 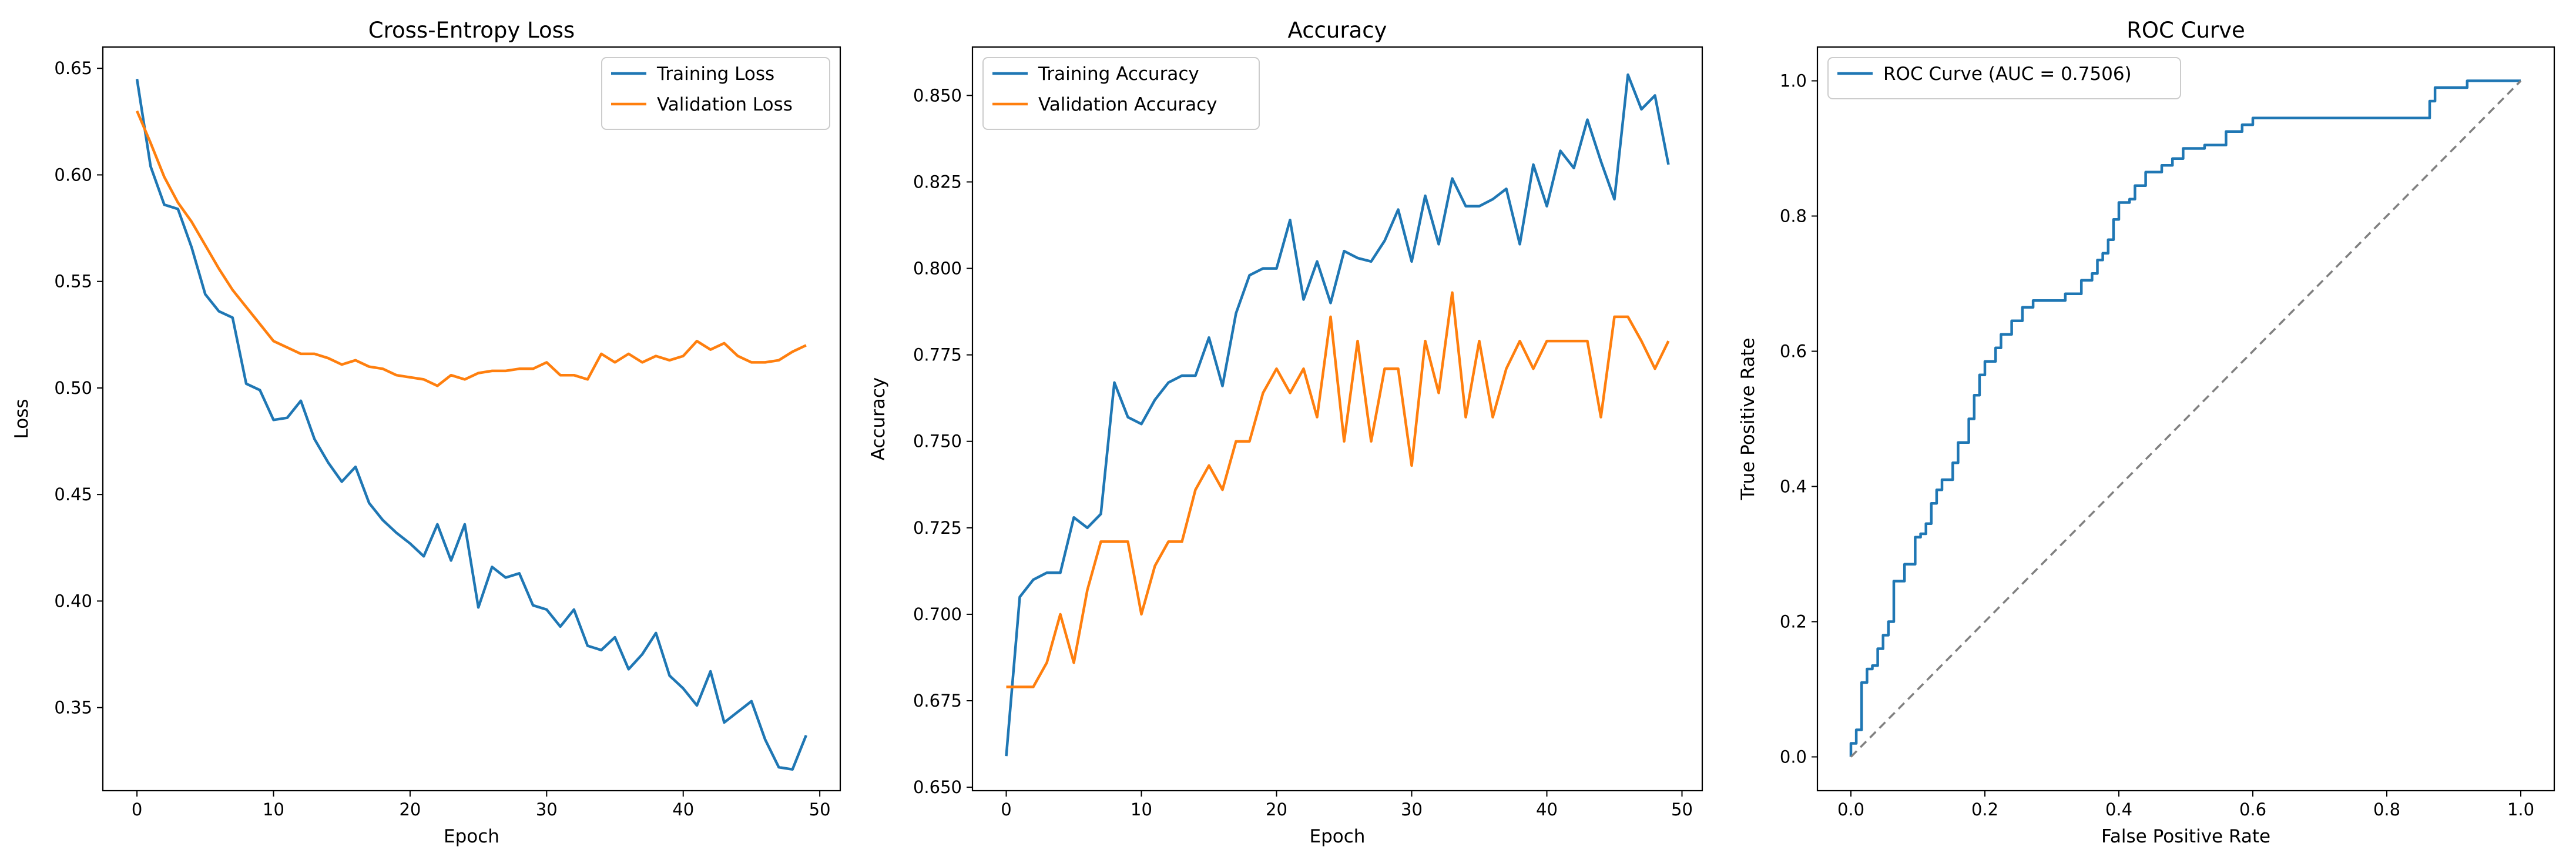 What do you see at coordinates (73, 282) in the screenshot?
I see `y-tick-label: 0.55` at bounding box center [73, 282].